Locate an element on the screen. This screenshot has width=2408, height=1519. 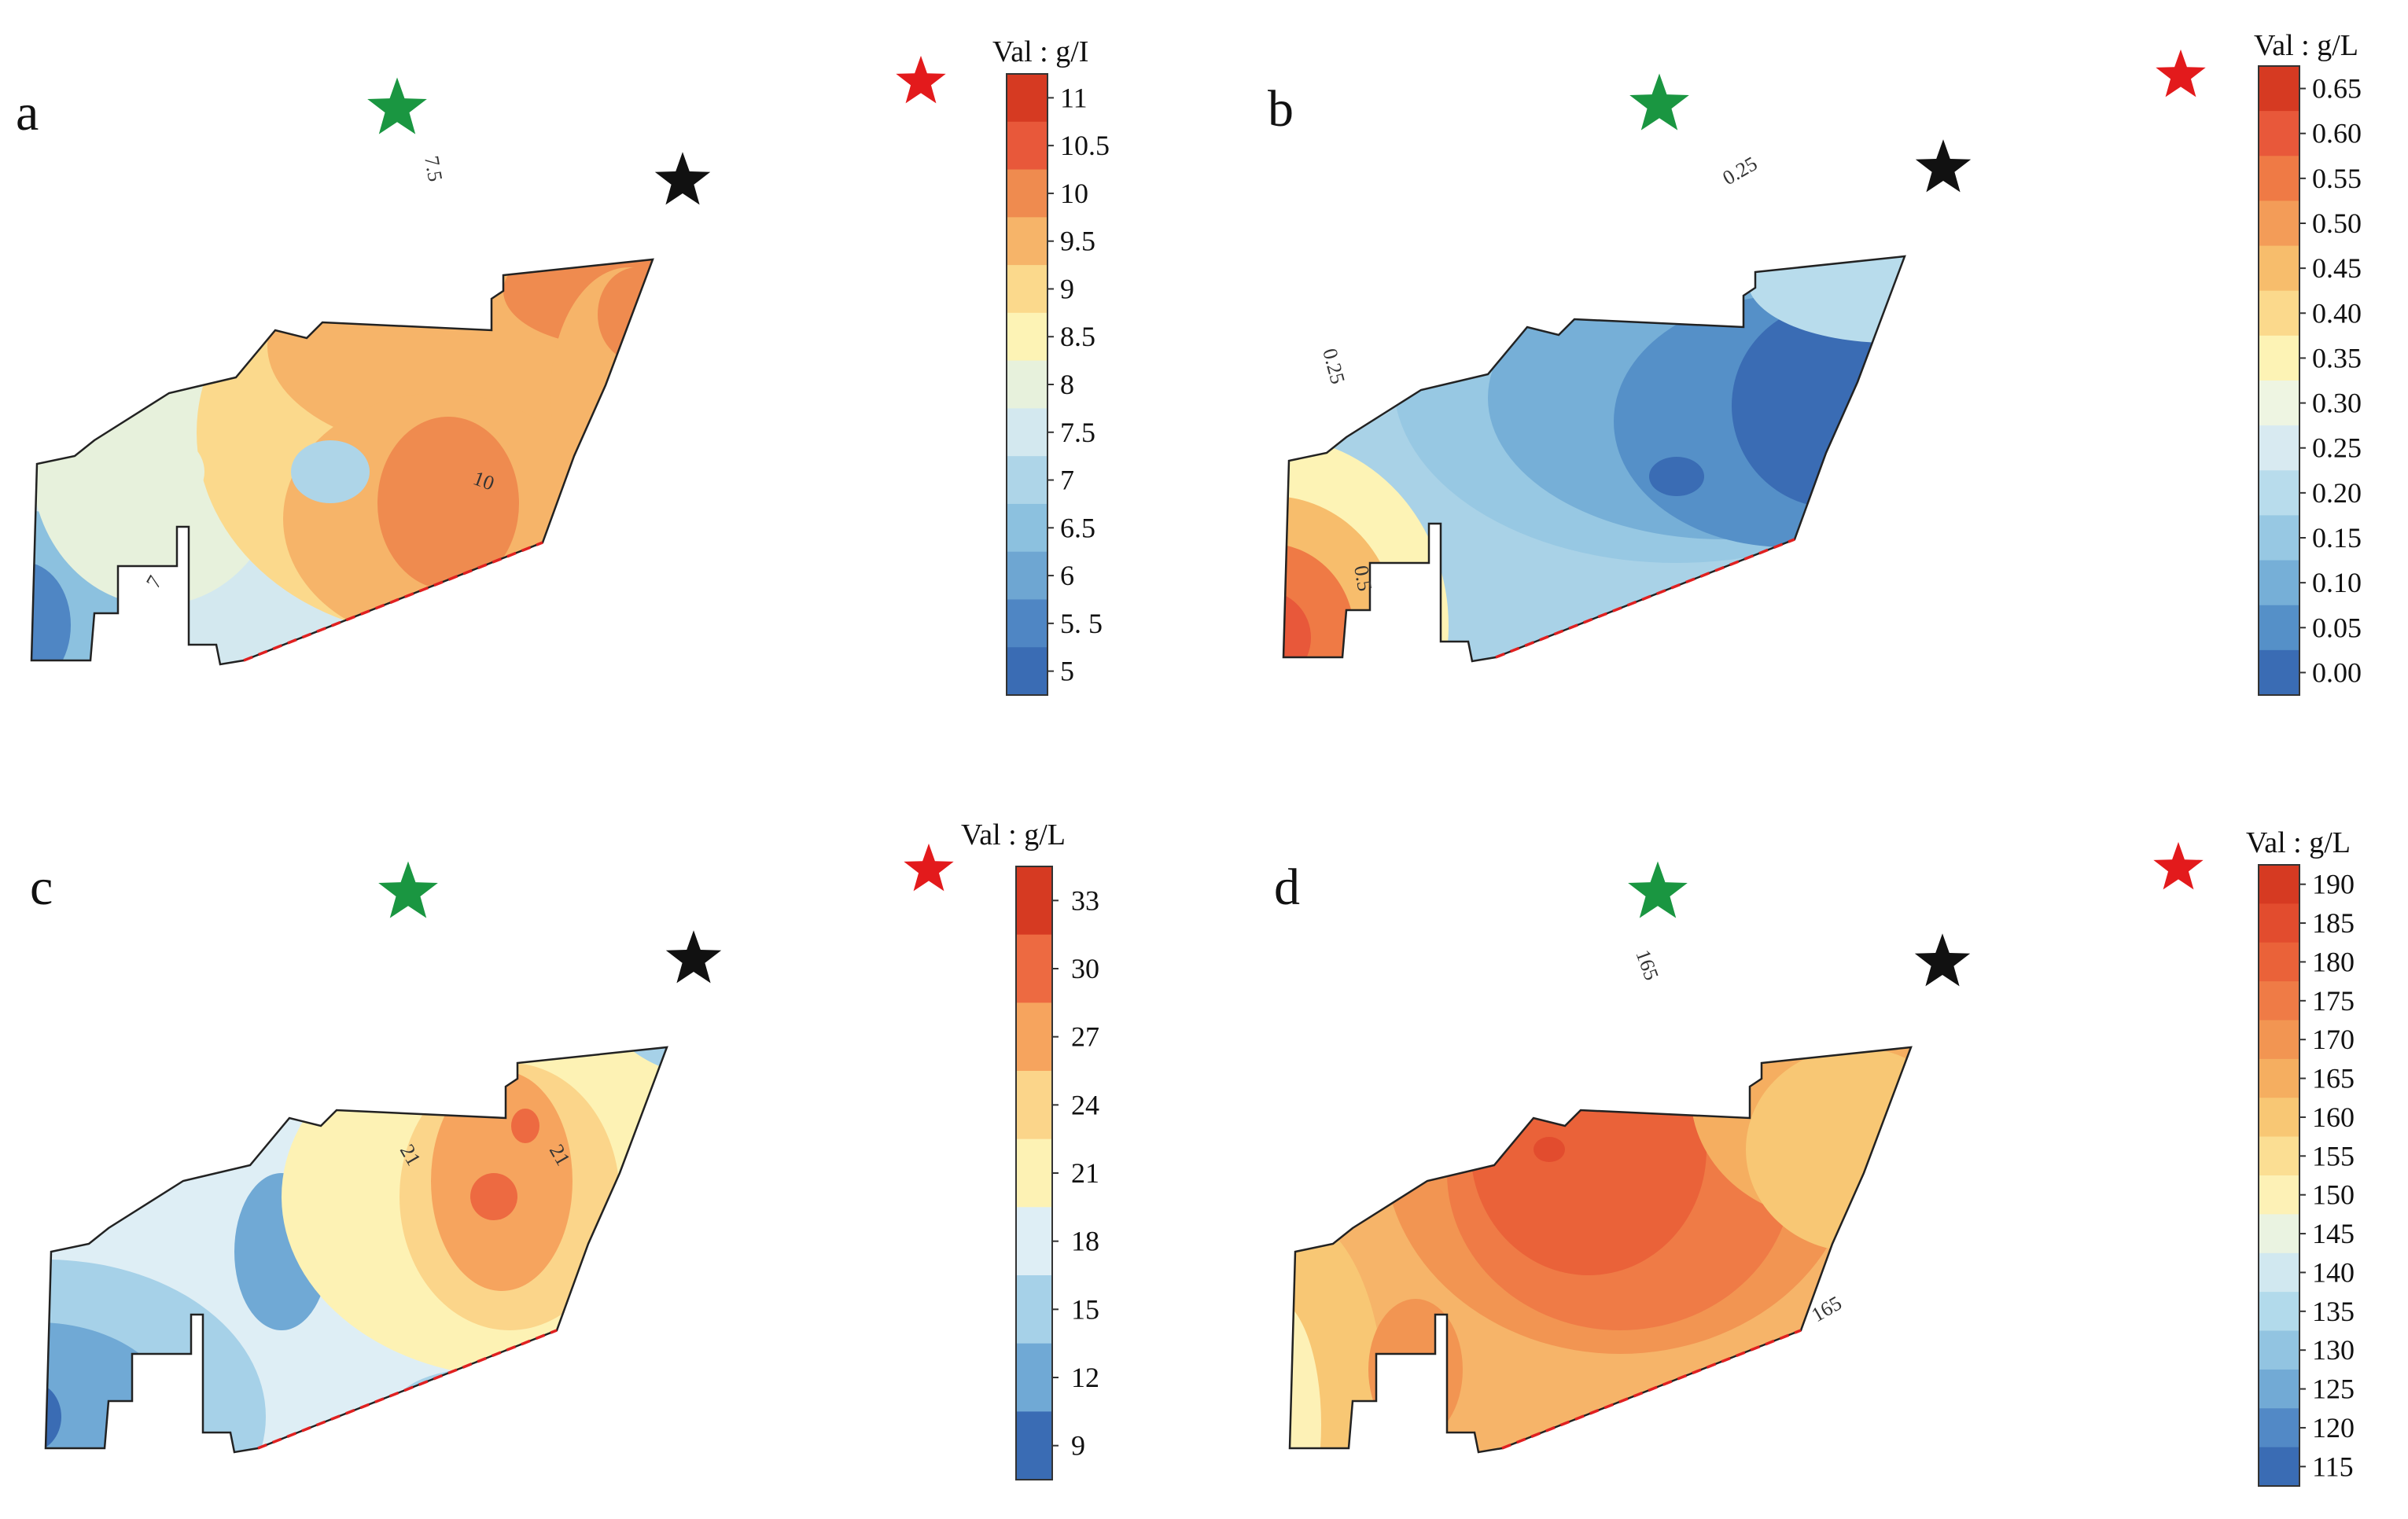
legend-tick-label-c-8: 9 is located at coordinates (1078, 1446).